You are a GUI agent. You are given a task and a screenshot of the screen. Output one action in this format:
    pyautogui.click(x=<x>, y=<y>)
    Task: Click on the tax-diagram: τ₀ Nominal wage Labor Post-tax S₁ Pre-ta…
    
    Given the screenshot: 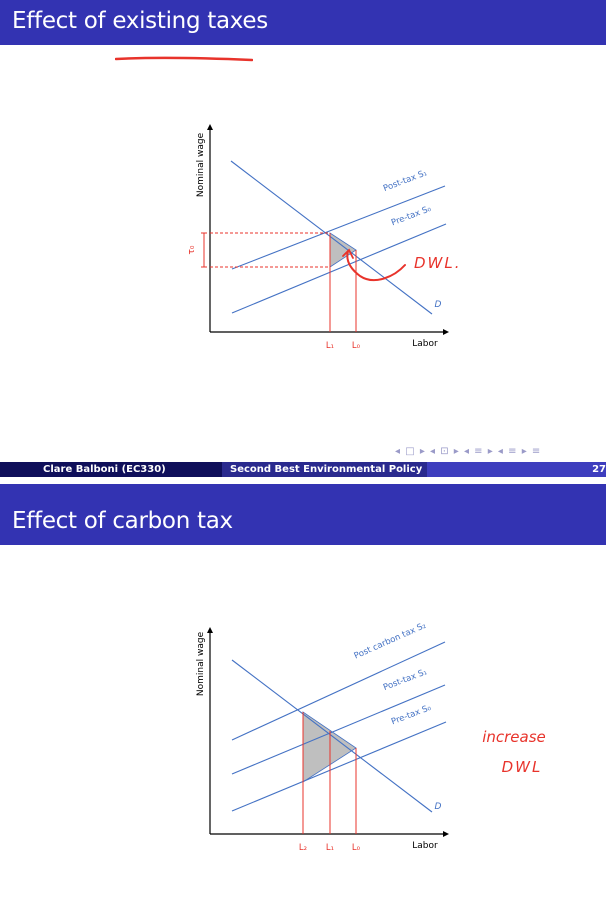 What is the action you would take?
    pyautogui.click(x=324, y=237)
    